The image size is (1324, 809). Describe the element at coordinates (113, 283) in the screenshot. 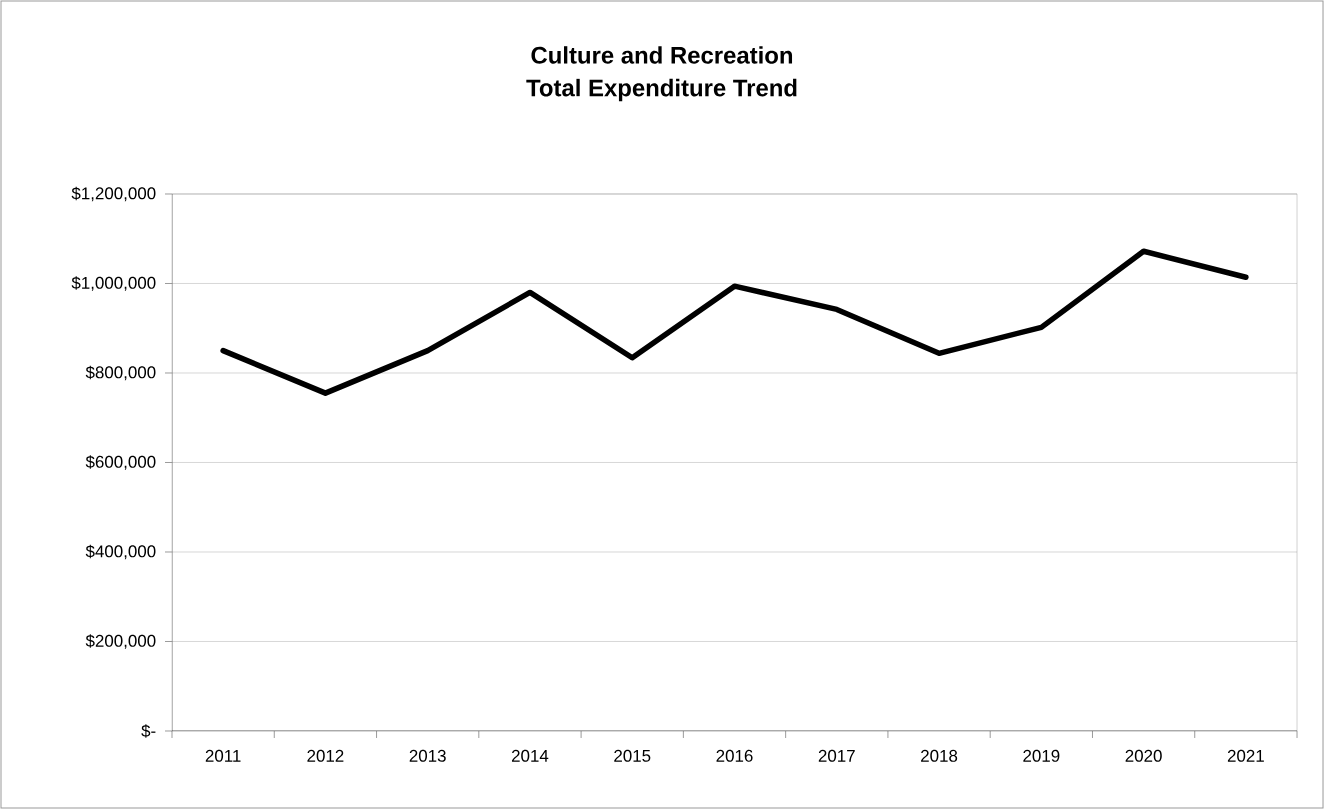

I see `y-tick-label: $1,000,000` at that location.